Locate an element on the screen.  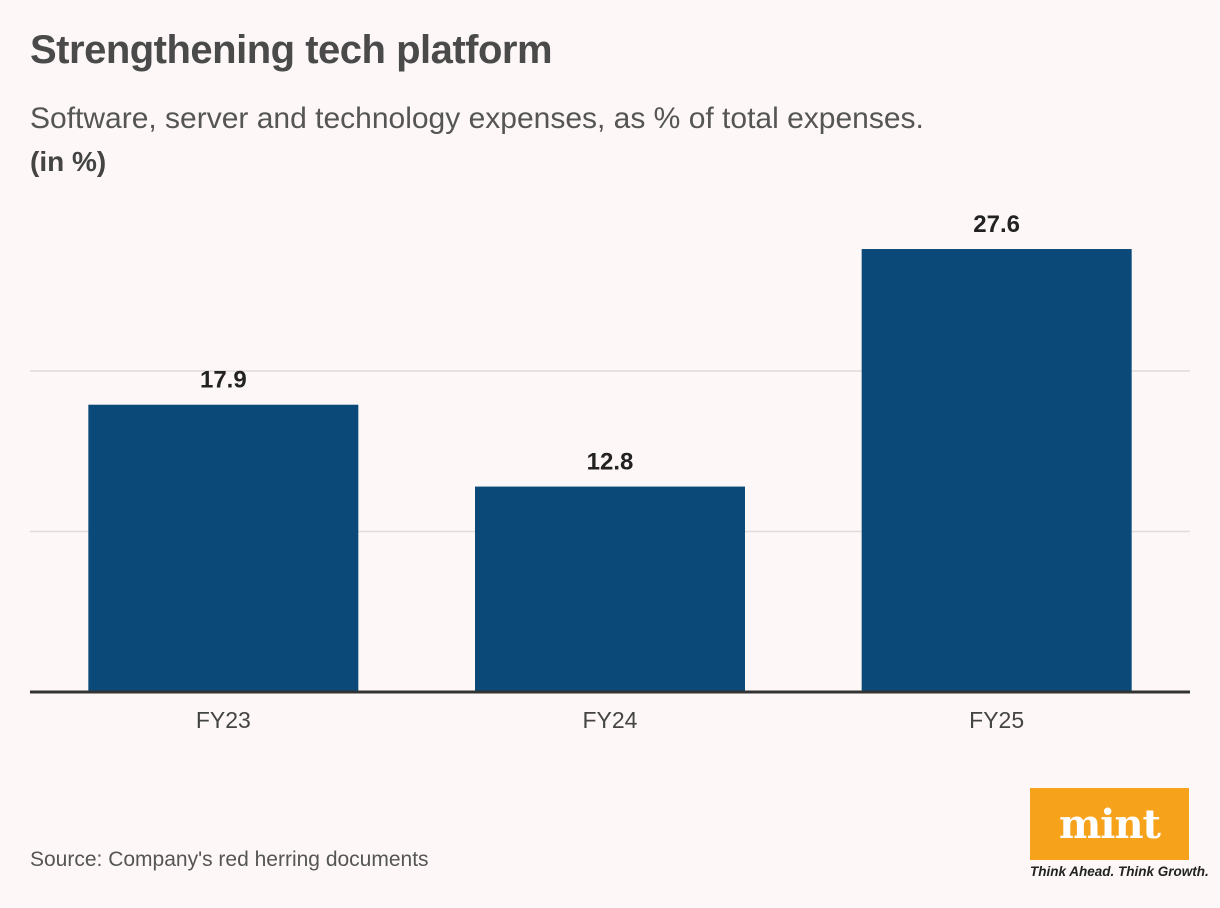
chart-unit: (in %) is located at coordinates (68, 161).